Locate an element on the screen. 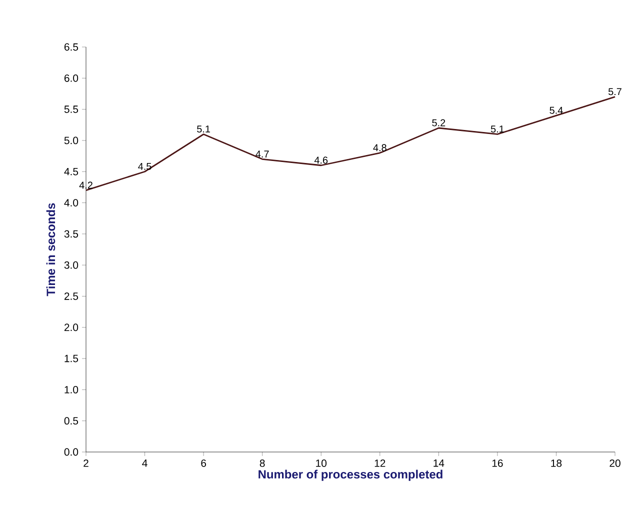 The height and width of the screenshot is (506, 638). data-label: 5.7 is located at coordinates (615, 92).